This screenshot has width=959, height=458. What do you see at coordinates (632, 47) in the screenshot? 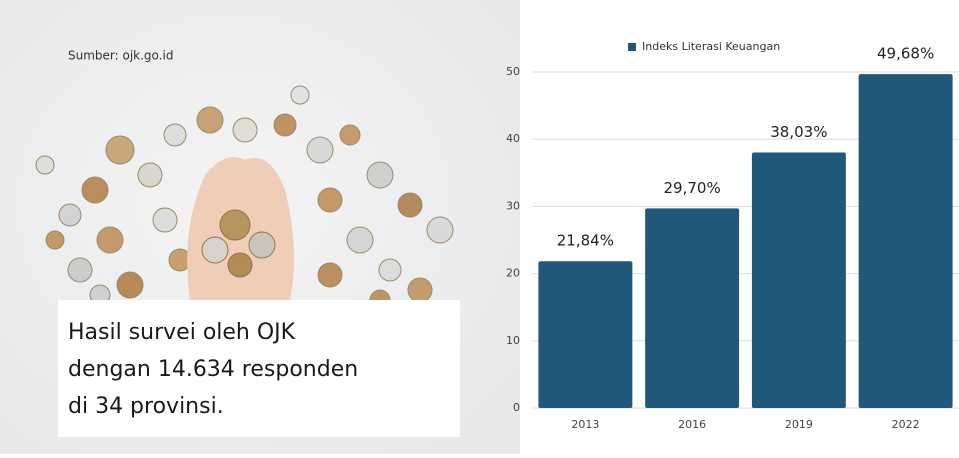
I see `legend-swatch` at bounding box center [632, 47].